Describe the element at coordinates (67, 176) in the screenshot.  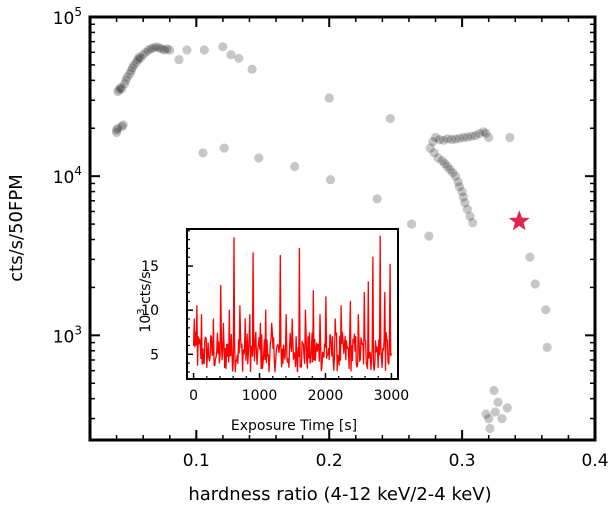
I see `y-tick-label: 10⁴` at that location.